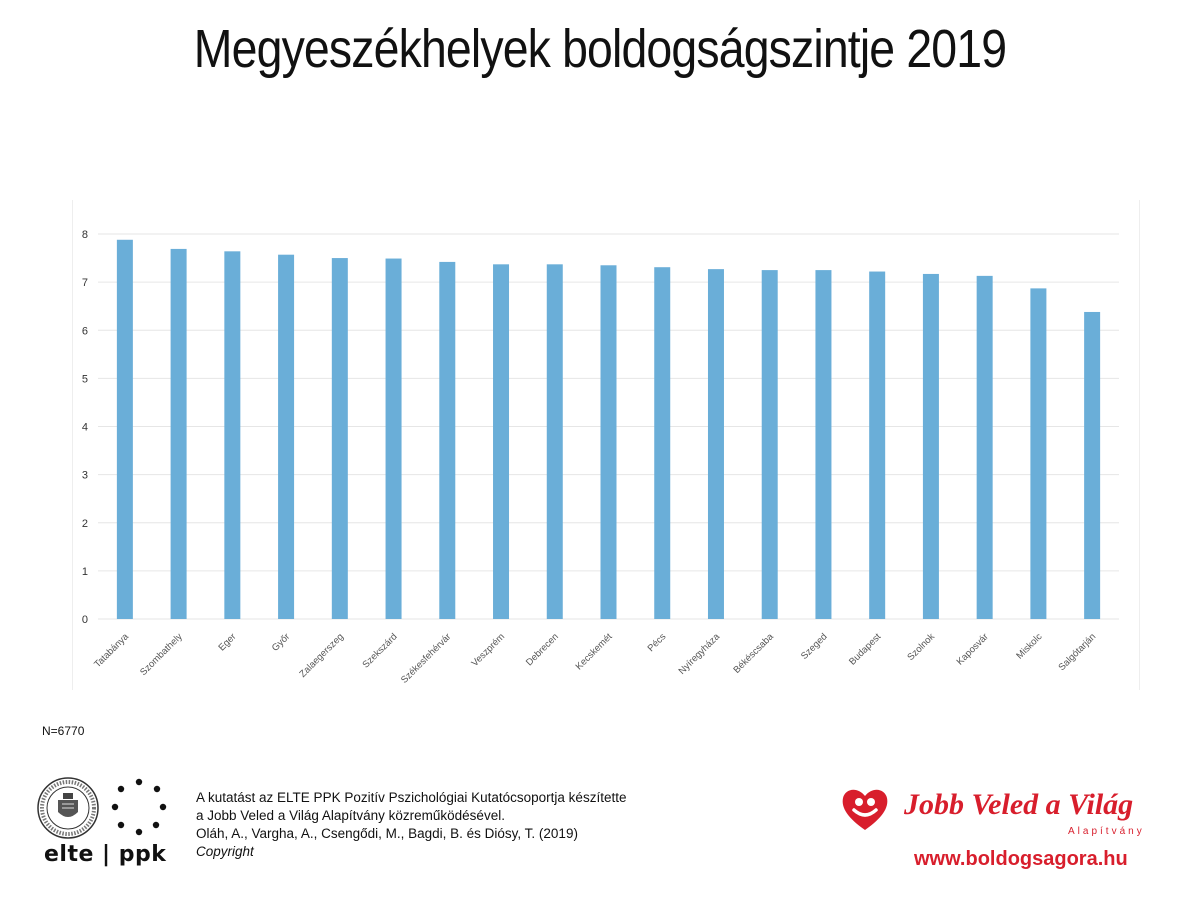 The height and width of the screenshot is (900, 1200). Describe the element at coordinates (85, 379) in the screenshot. I see `y-tick-label: 5` at that location.